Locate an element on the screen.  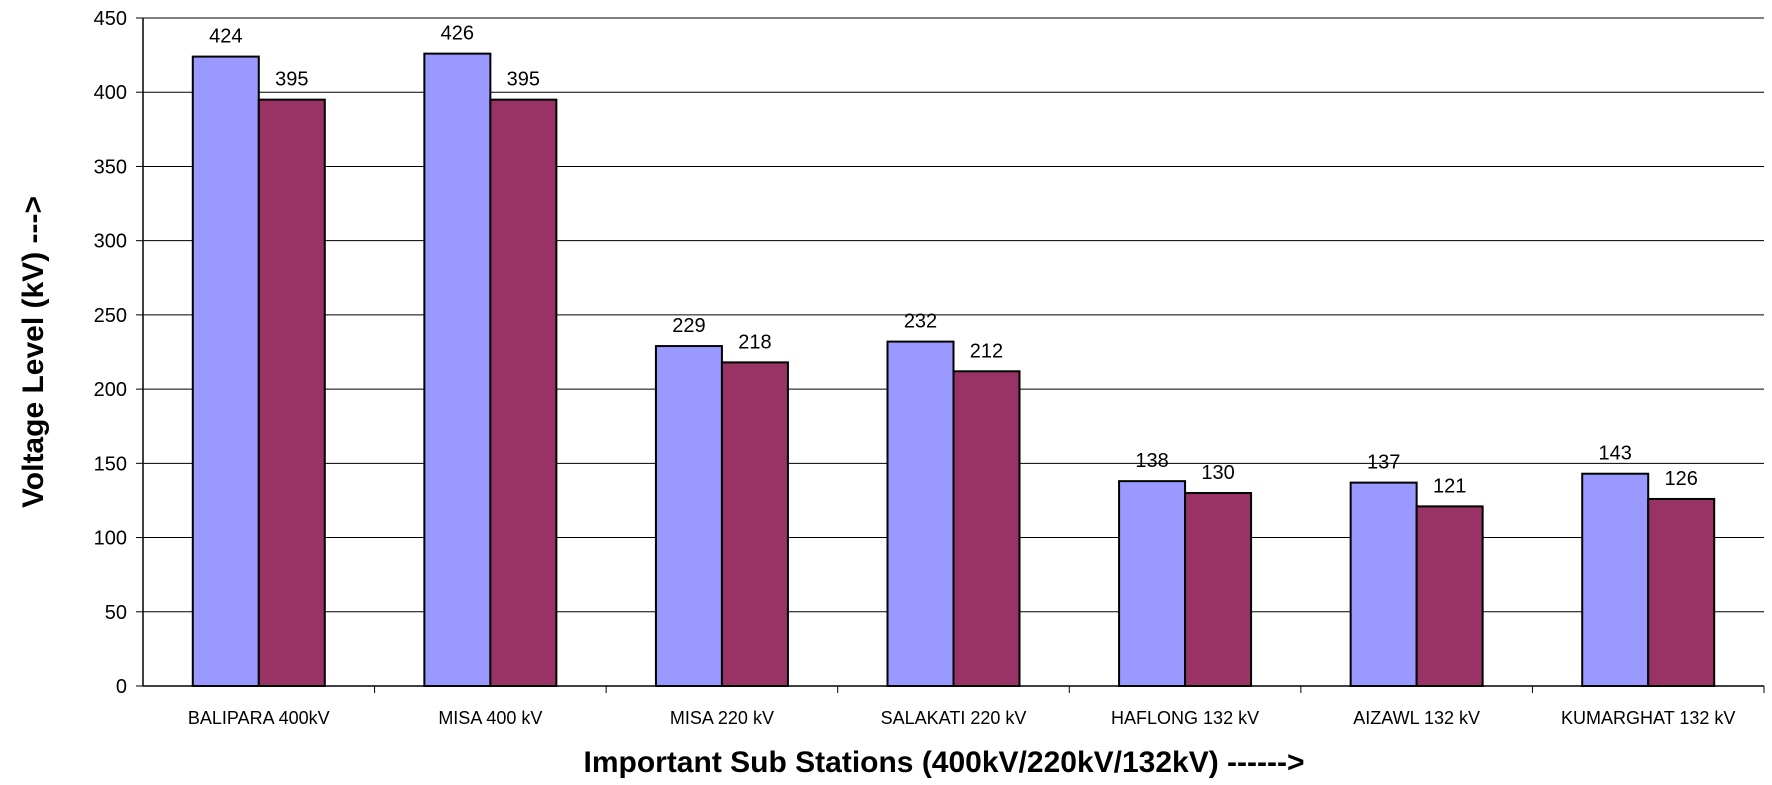
x-category-label: MISA 400 kV is located at coordinates (490, 718).